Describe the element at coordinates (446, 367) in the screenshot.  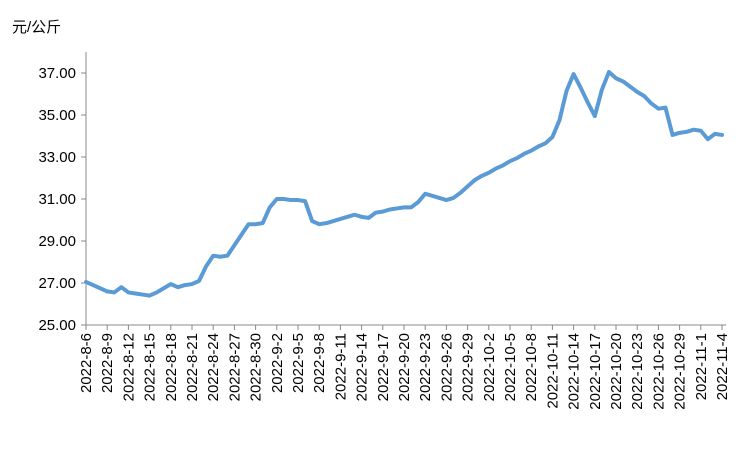
I see `x-tick-label: 2022-9-26` at that location.